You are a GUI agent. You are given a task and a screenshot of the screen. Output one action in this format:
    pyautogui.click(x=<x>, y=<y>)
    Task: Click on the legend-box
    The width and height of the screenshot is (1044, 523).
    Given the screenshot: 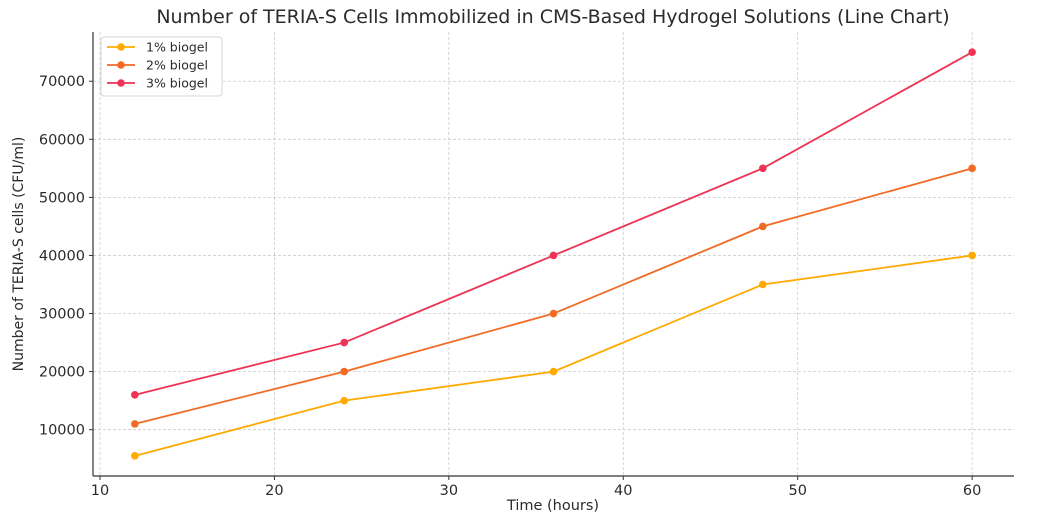 What is the action you would take?
    pyautogui.click(x=161, y=66)
    